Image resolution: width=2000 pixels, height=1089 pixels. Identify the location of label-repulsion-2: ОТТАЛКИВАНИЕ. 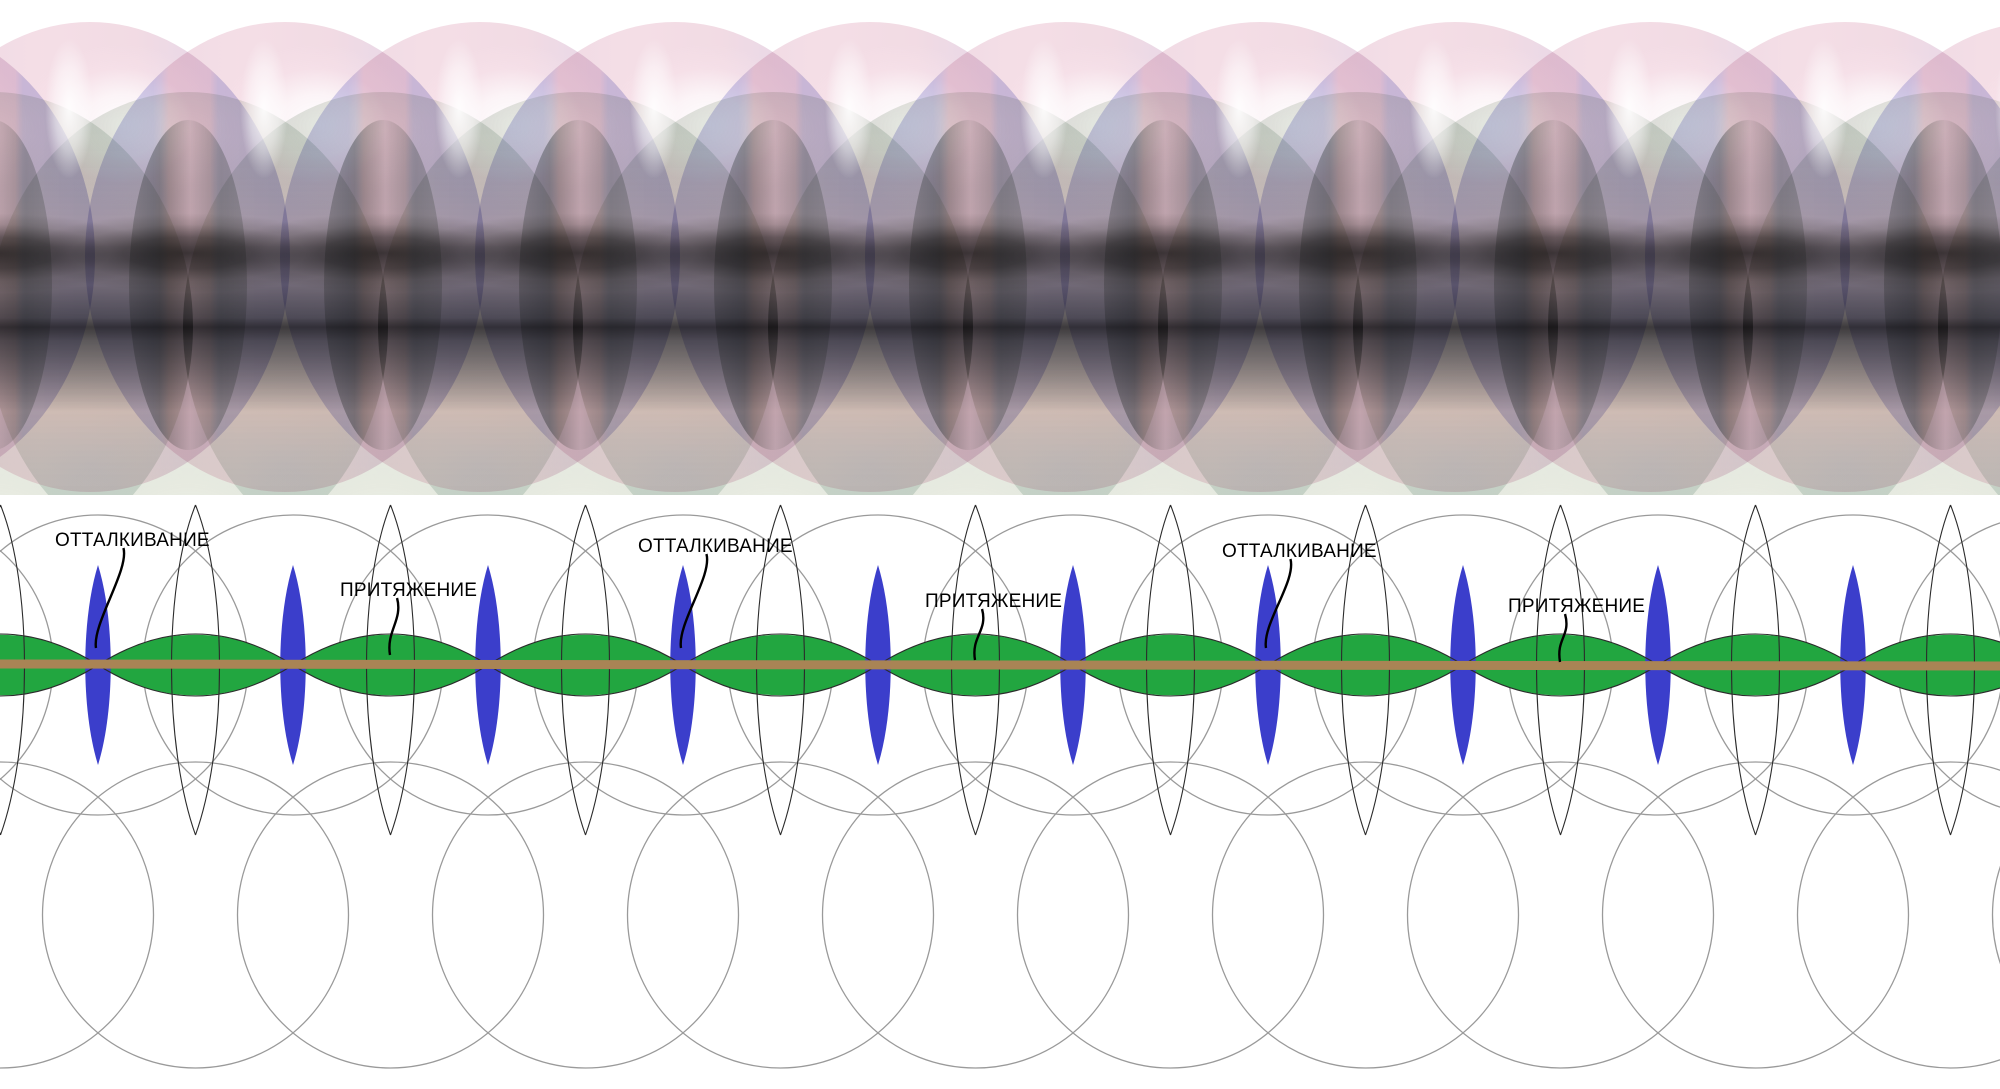
(715, 546).